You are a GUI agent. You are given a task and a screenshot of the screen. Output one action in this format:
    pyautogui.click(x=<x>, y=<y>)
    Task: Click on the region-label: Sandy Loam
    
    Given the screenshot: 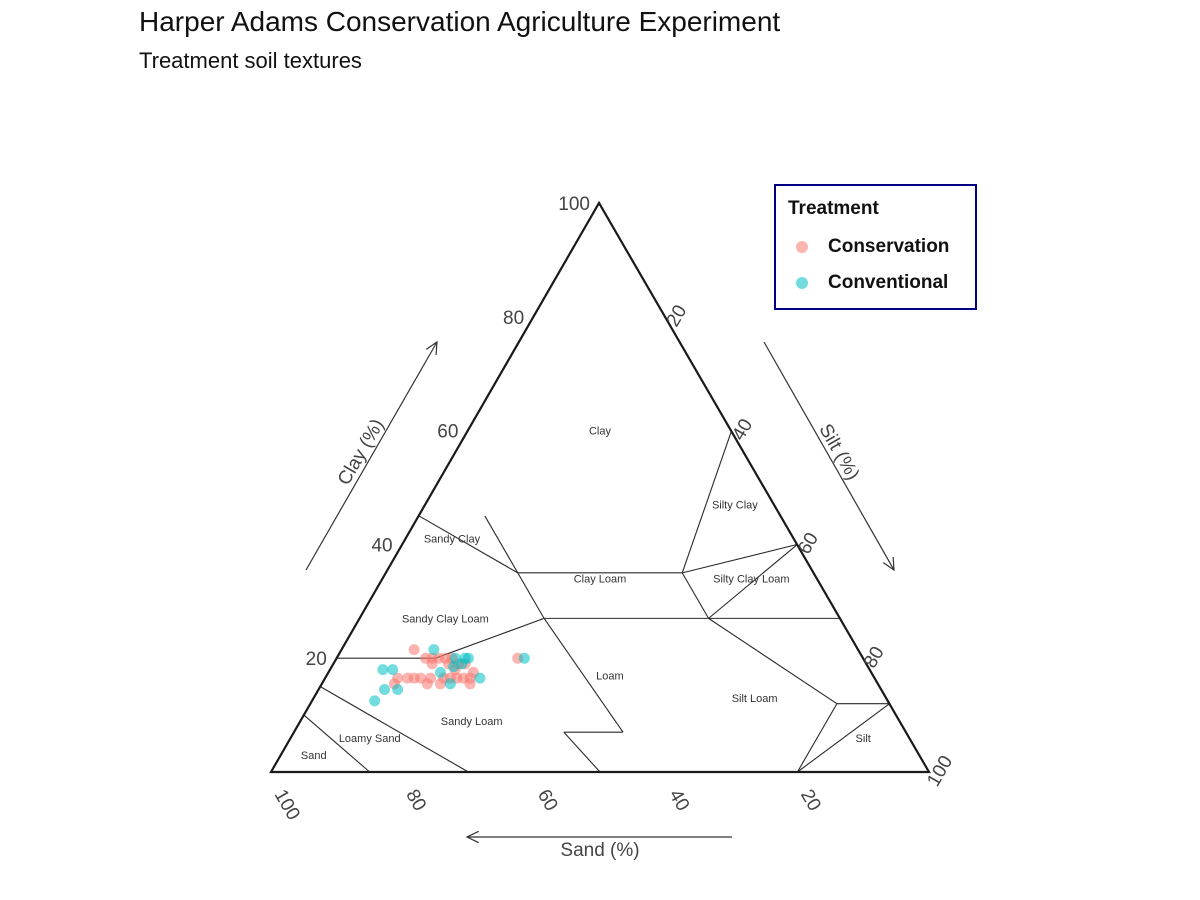 What is the action you would take?
    pyautogui.click(x=472, y=722)
    